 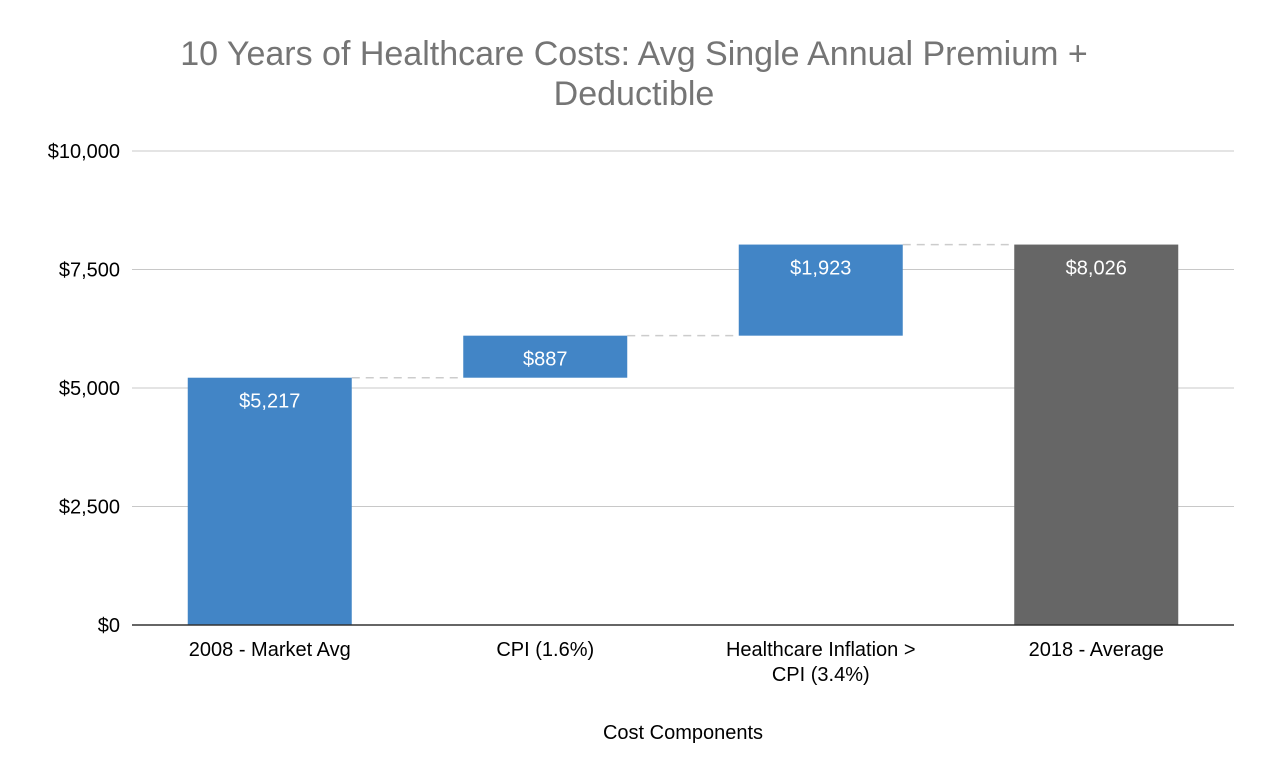 What do you see at coordinates (821, 650) in the screenshot?
I see `x-category-label: Healthcare Inflation >` at bounding box center [821, 650].